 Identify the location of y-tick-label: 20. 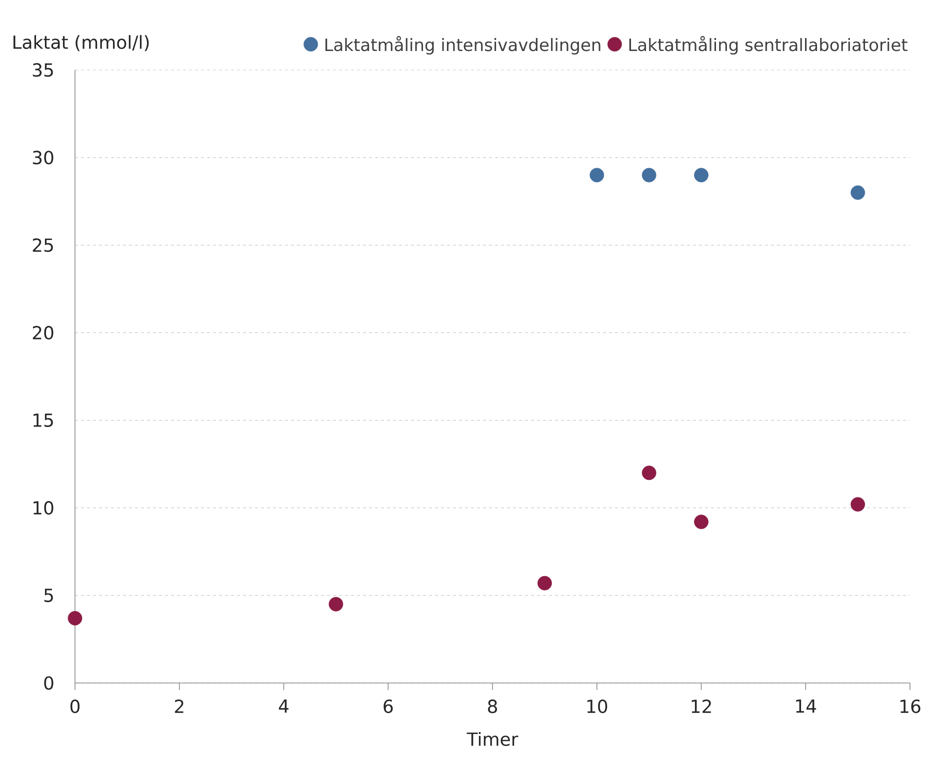
(43, 333).